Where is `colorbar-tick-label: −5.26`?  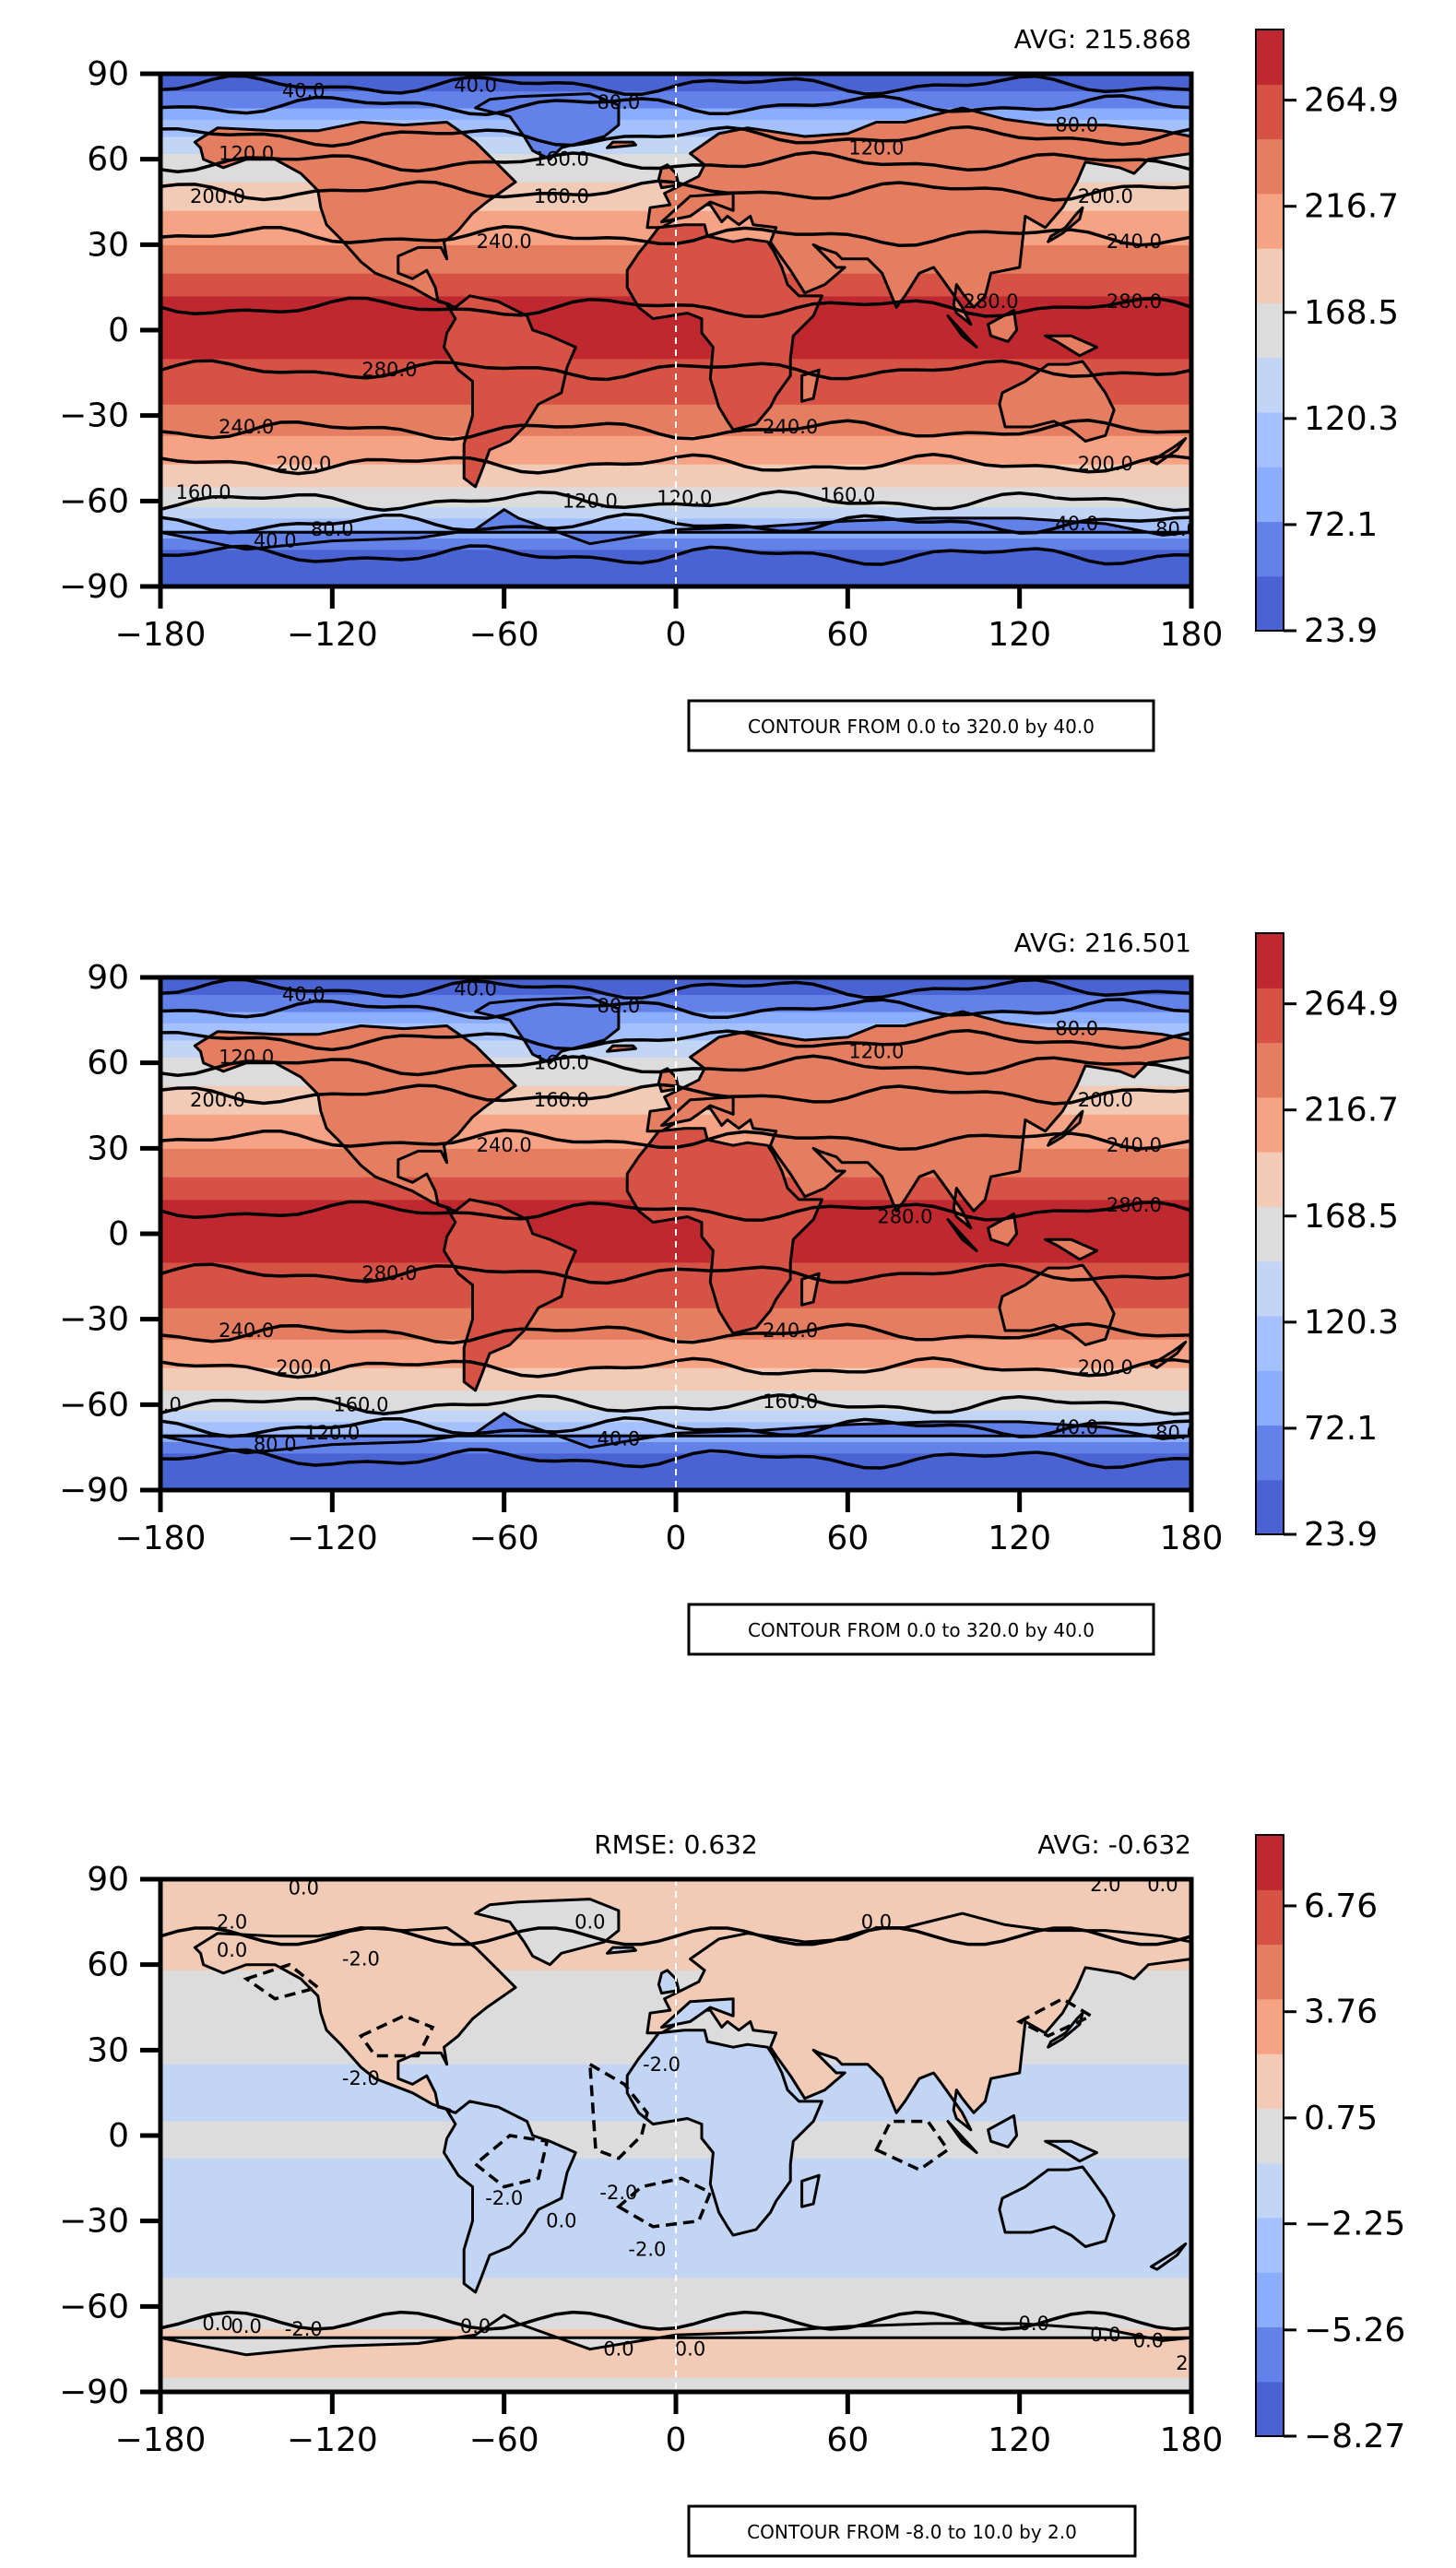 colorbar-tick-label: −5.26 is located at coordinates (1354, 2331).